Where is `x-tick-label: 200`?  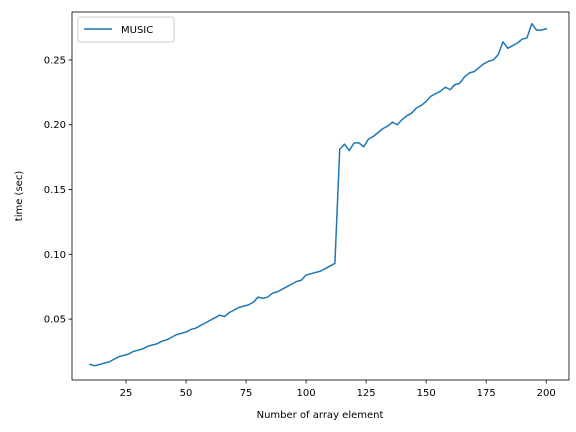
x-tick-label: 200 is located at coordinates (546, 393).